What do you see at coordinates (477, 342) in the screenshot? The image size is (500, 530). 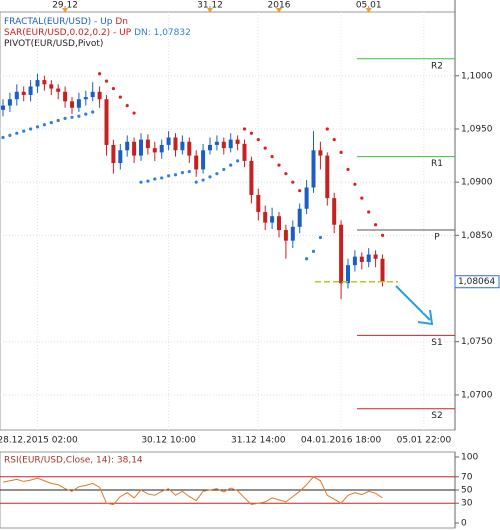 I see `y-tick-label: 1,0750` at bounding box center [477, 342].